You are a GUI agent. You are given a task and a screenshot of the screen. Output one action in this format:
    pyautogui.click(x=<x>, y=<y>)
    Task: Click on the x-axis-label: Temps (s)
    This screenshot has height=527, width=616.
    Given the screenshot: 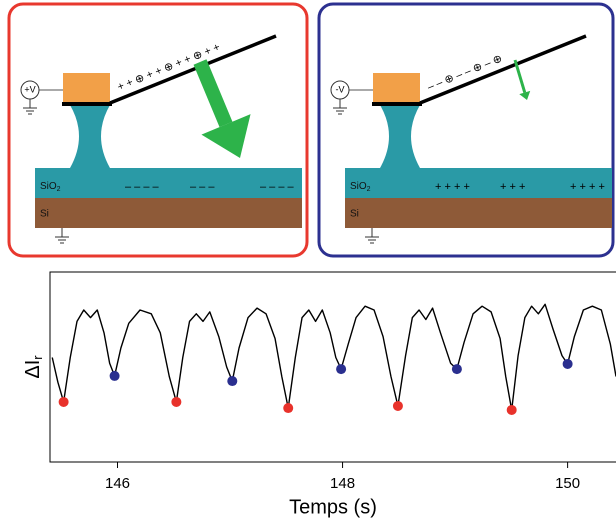 What is the action you would take?
    pyautogui.click(x=333, y=507)
    